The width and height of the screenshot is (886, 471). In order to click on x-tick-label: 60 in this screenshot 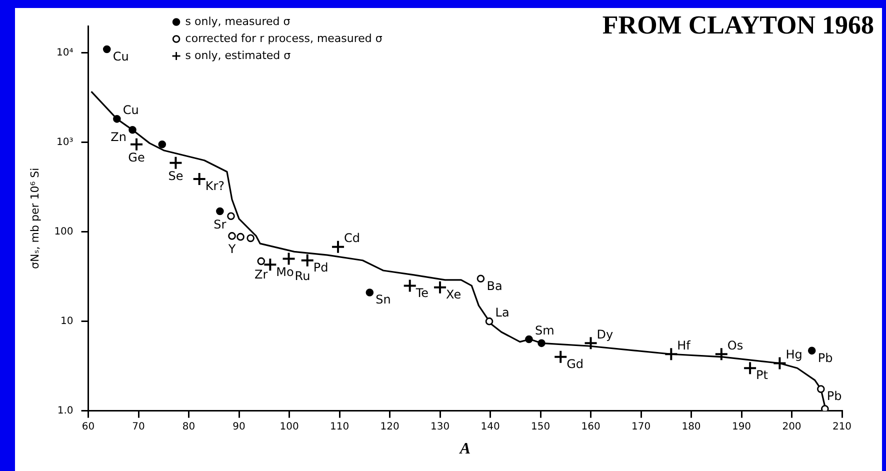, I will do `click(88, 426)`.